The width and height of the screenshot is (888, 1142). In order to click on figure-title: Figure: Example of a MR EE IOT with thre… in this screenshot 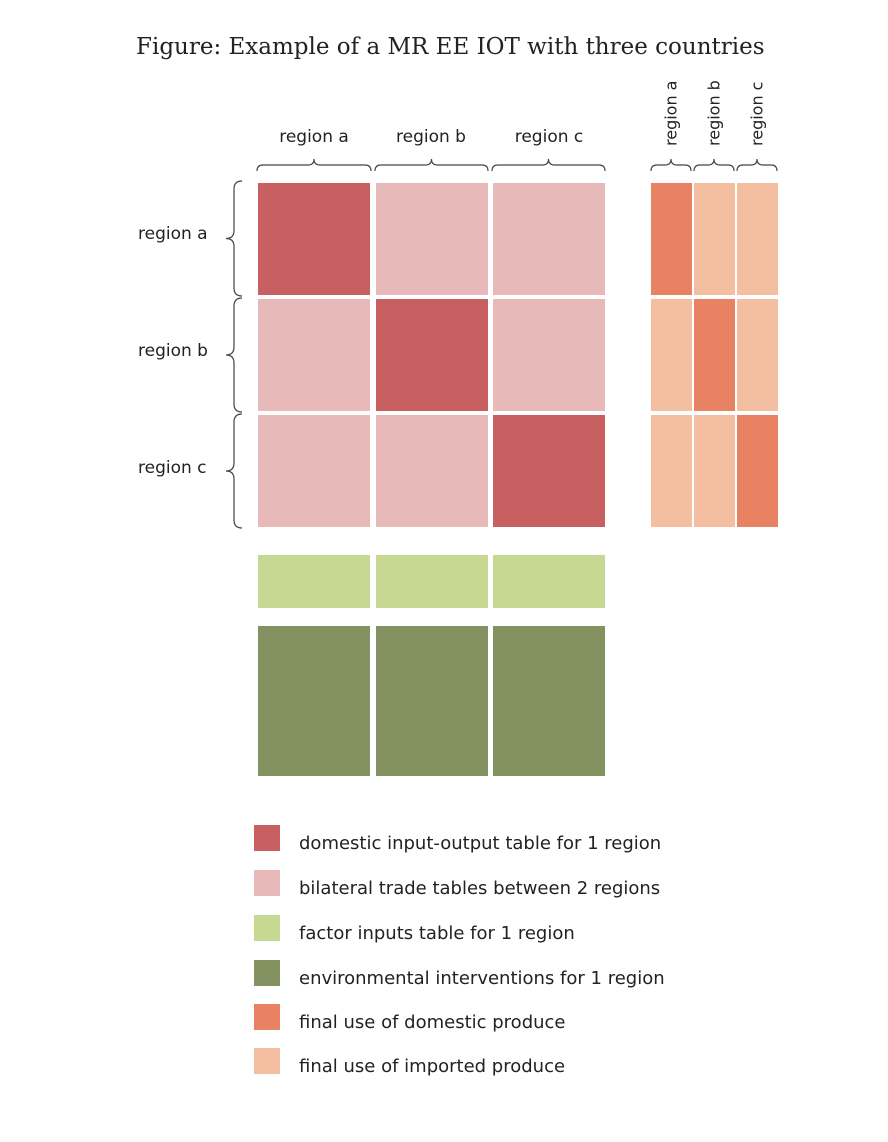, I will do `click(450, 47)`.